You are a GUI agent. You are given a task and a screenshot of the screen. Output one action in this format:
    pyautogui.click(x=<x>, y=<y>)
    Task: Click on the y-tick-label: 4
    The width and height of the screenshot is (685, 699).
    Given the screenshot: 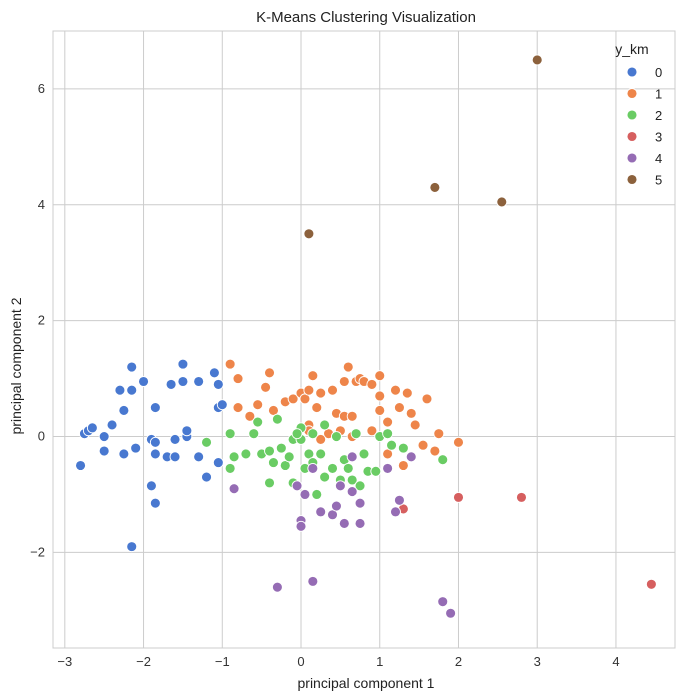 What is the action you would take?
    pyautogui.click(x=41, y=204)
    